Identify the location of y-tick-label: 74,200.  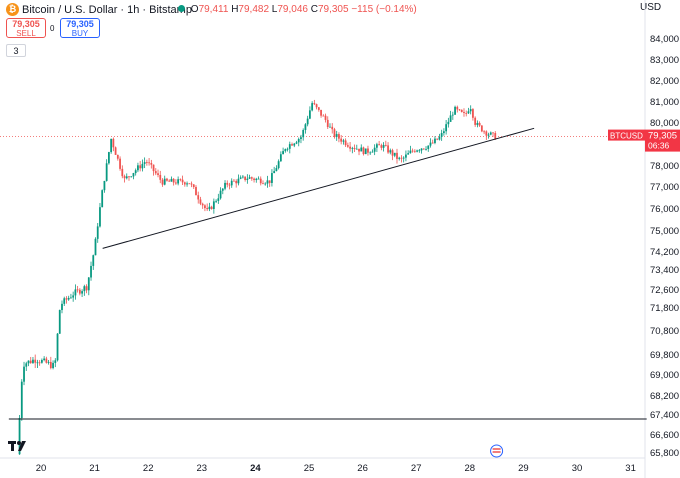
(664, 252).